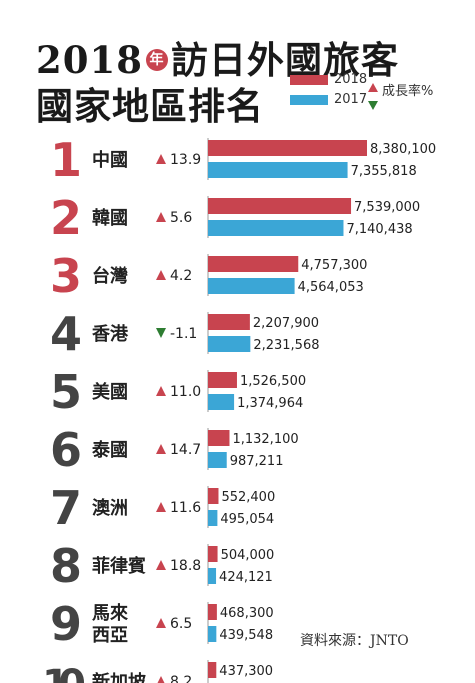 This screenshot has height=683, width=475. I want to click on legend-up-triangle-icon, so click(373, 87).